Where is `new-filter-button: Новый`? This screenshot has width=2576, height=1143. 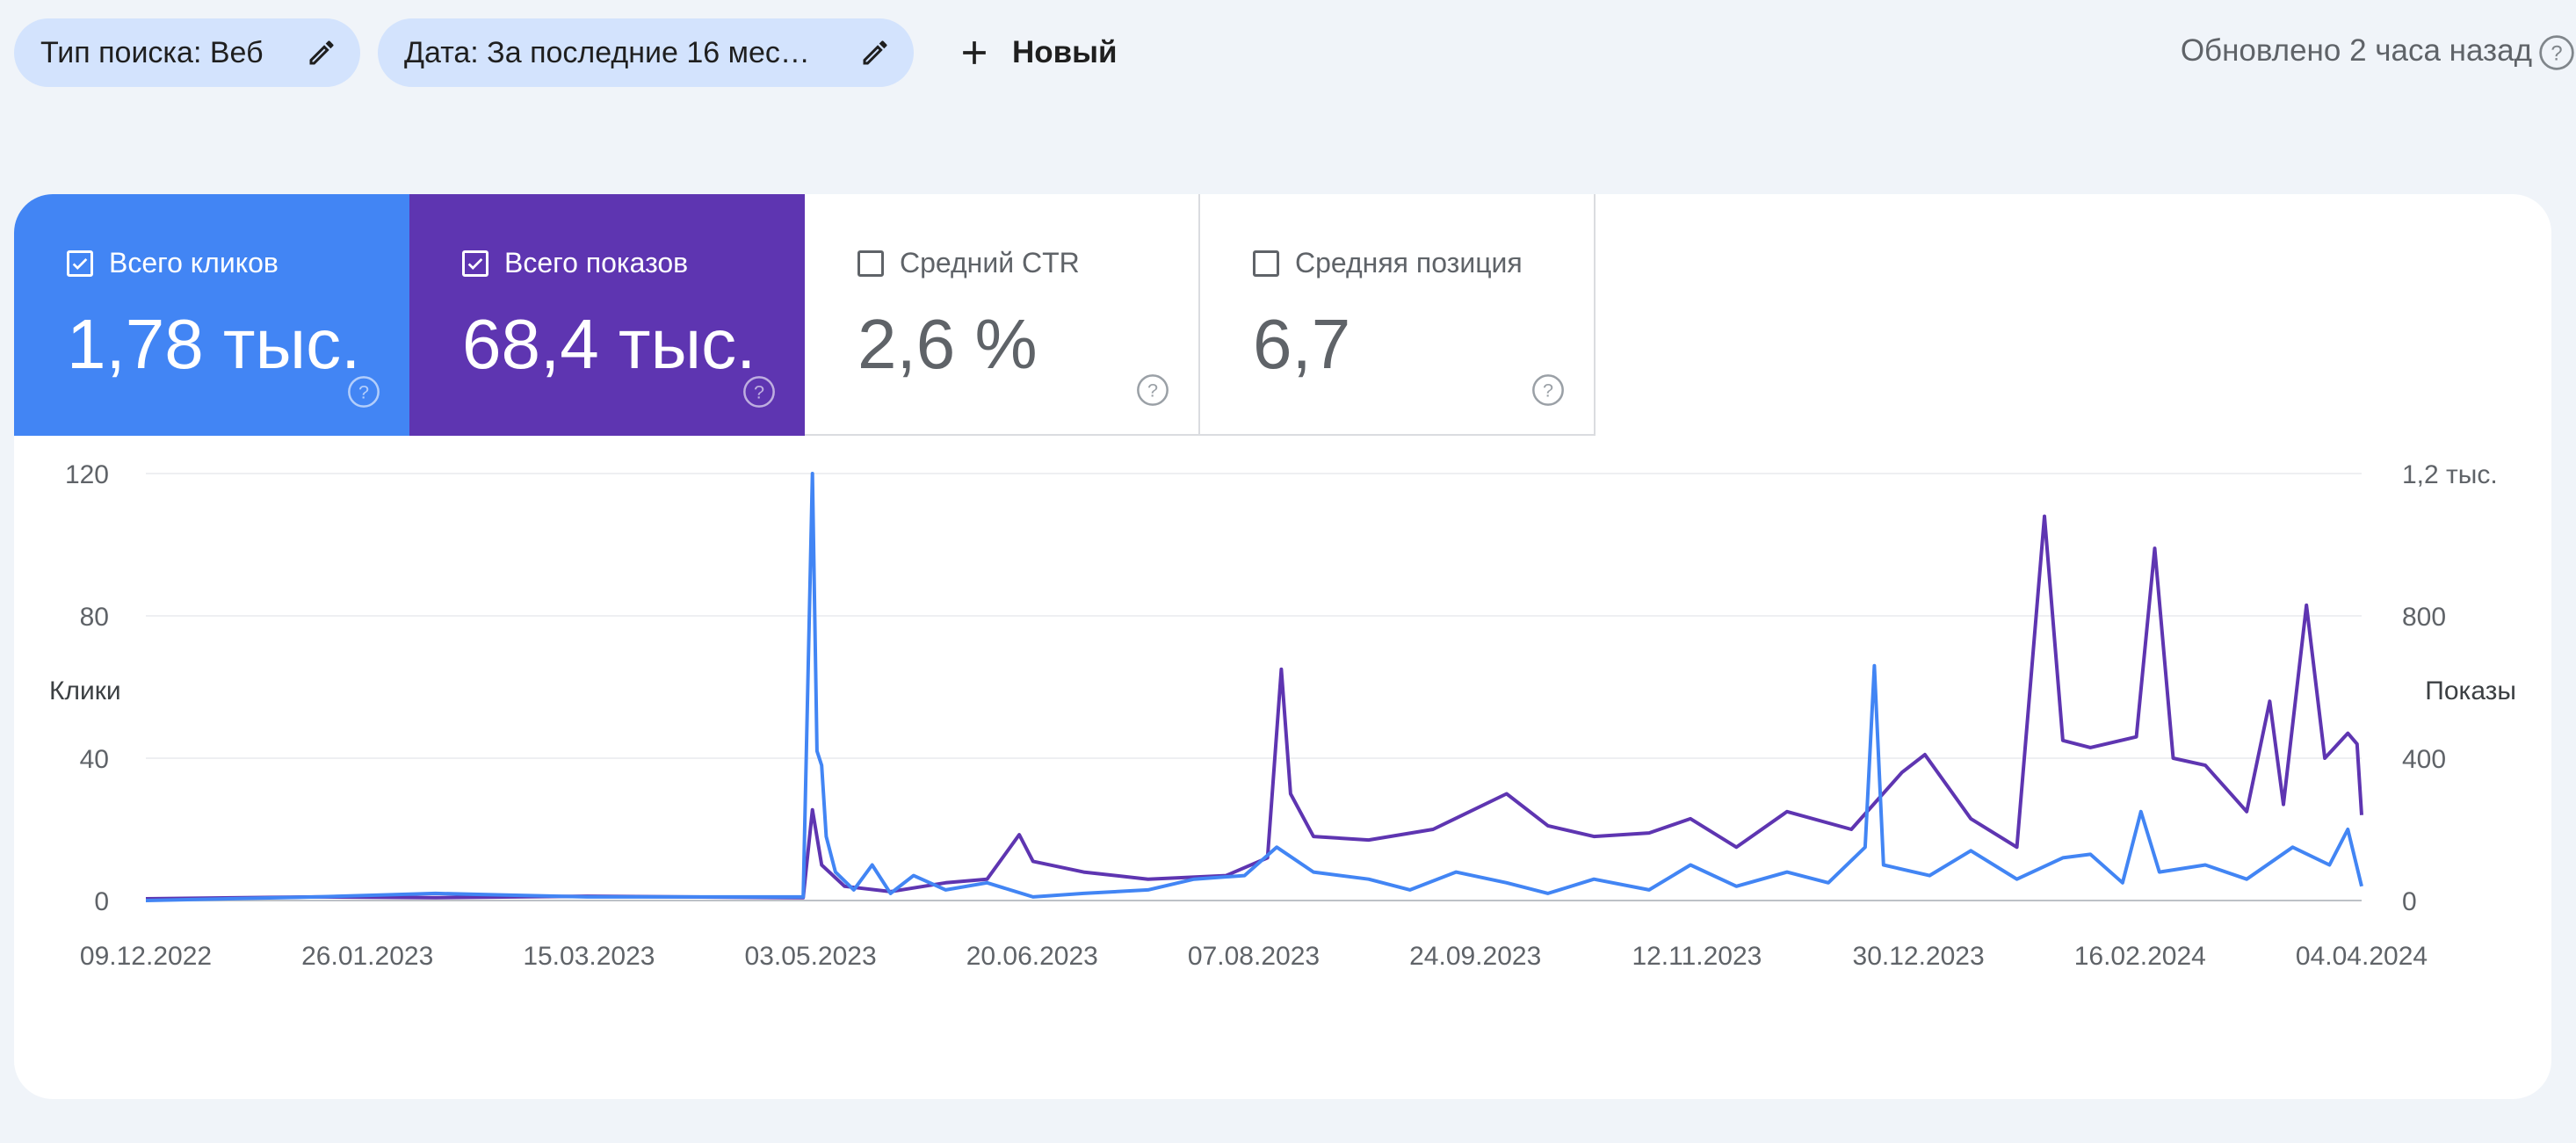 new-filter-button: Новый is located at coordinates (1035, 53).